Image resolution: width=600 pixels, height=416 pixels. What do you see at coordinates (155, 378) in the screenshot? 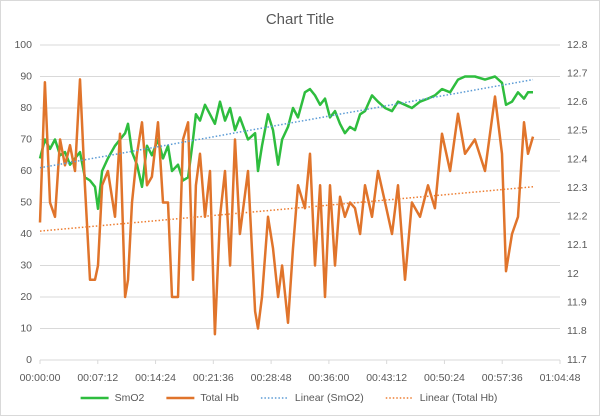
I see `x-tick-label: 00:14:24` at bounding box center [155, 378].